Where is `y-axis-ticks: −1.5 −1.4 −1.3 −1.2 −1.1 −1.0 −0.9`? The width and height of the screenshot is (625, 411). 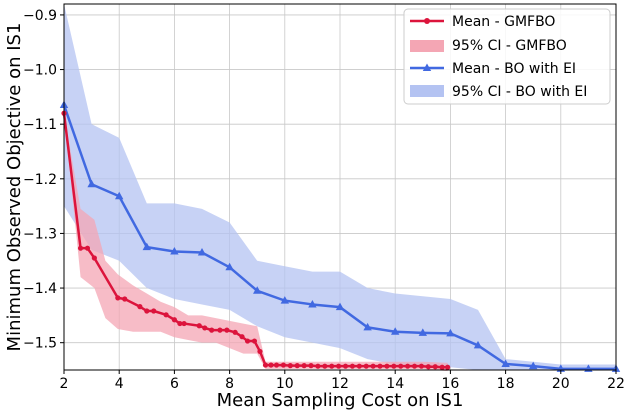 y-axis-ticks: −1.5 −1.4 −1.3 −1.2 −1.1 −1.0 −0.9 is located at coordinates (43, 180).